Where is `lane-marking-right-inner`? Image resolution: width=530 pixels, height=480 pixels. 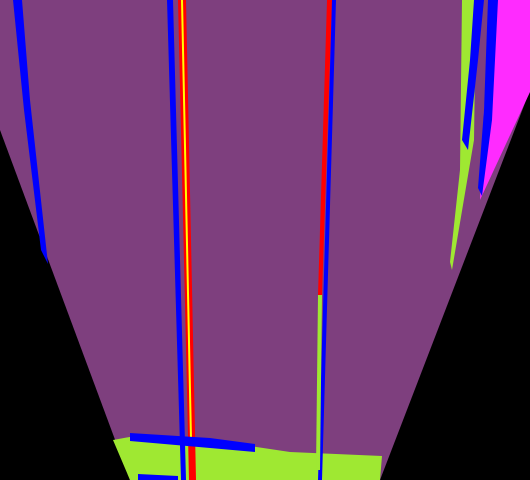
lane-marking-right-inner is located at coordinates (473, 75).